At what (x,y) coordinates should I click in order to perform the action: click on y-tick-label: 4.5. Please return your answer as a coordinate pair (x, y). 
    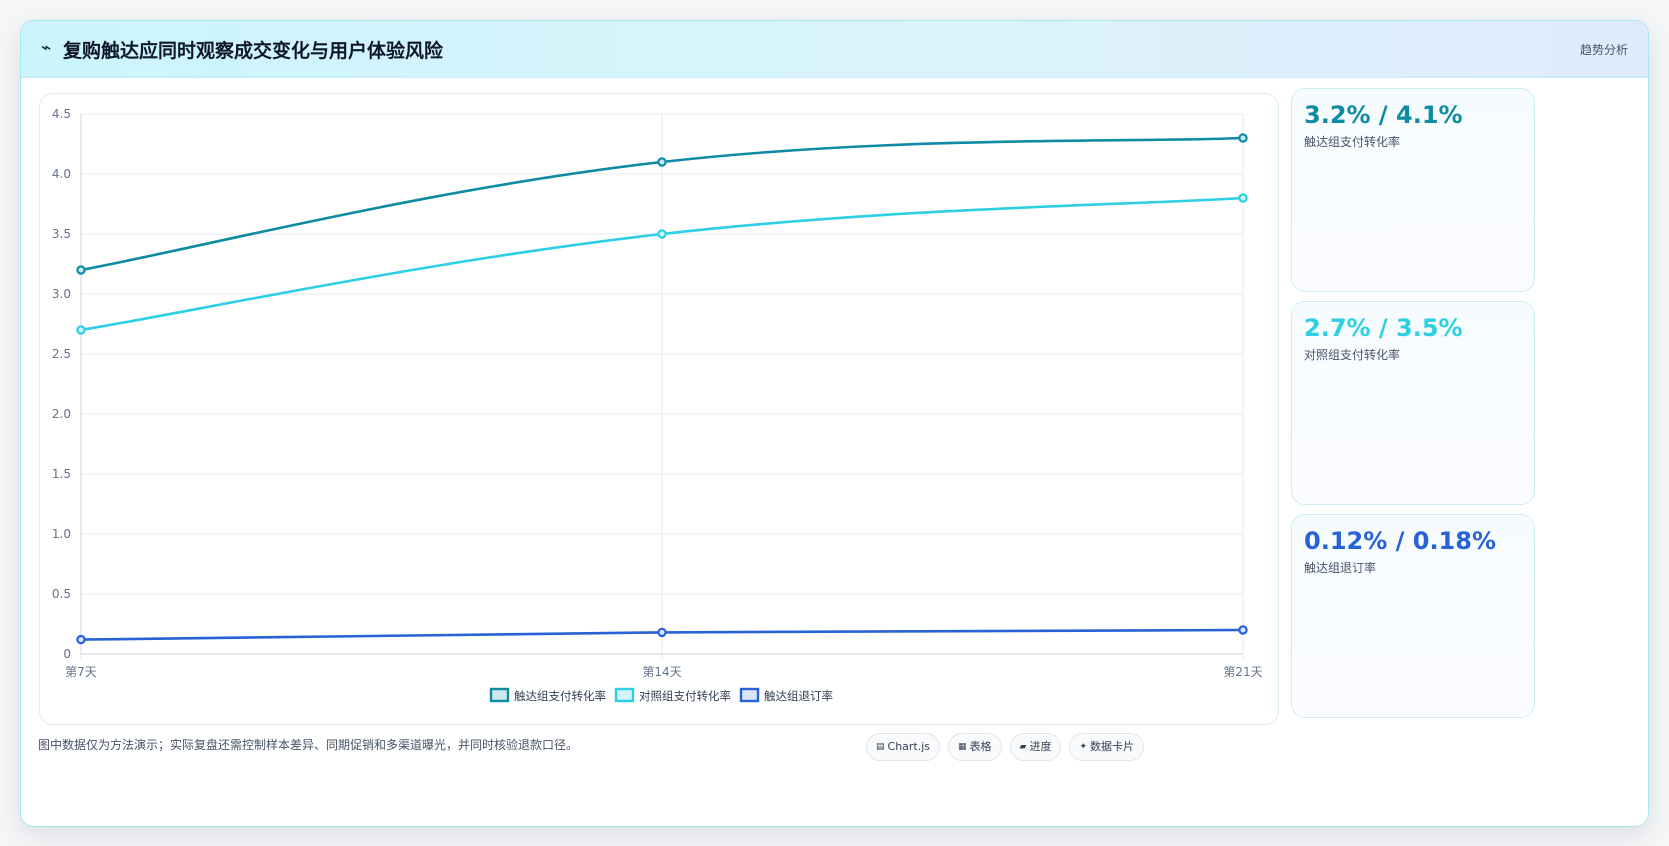
    Looking at the image, I should click on (61, 114).